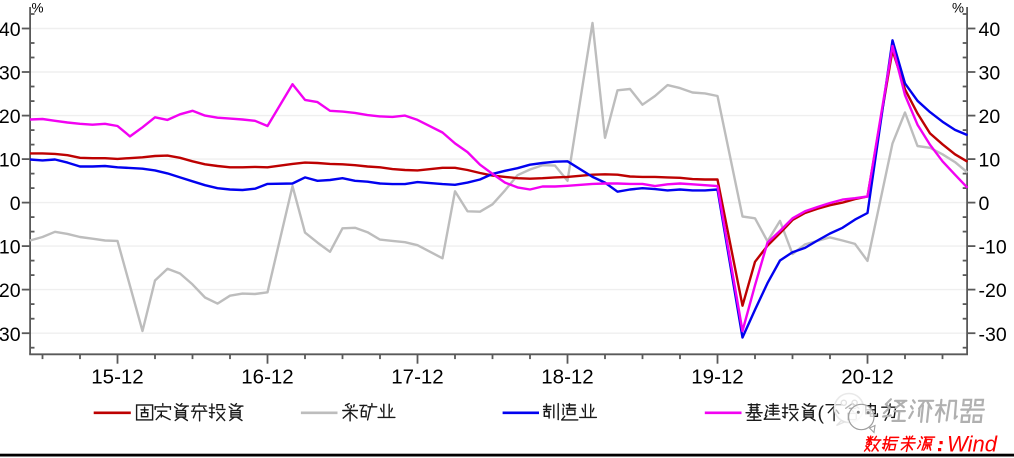 Image resolution: width=1014 pixels, height=458 pixels. What do you see at coordinates (972, 444) in the screenshot?
I see `svg-text: Wind` at bounding box center [972, 444].